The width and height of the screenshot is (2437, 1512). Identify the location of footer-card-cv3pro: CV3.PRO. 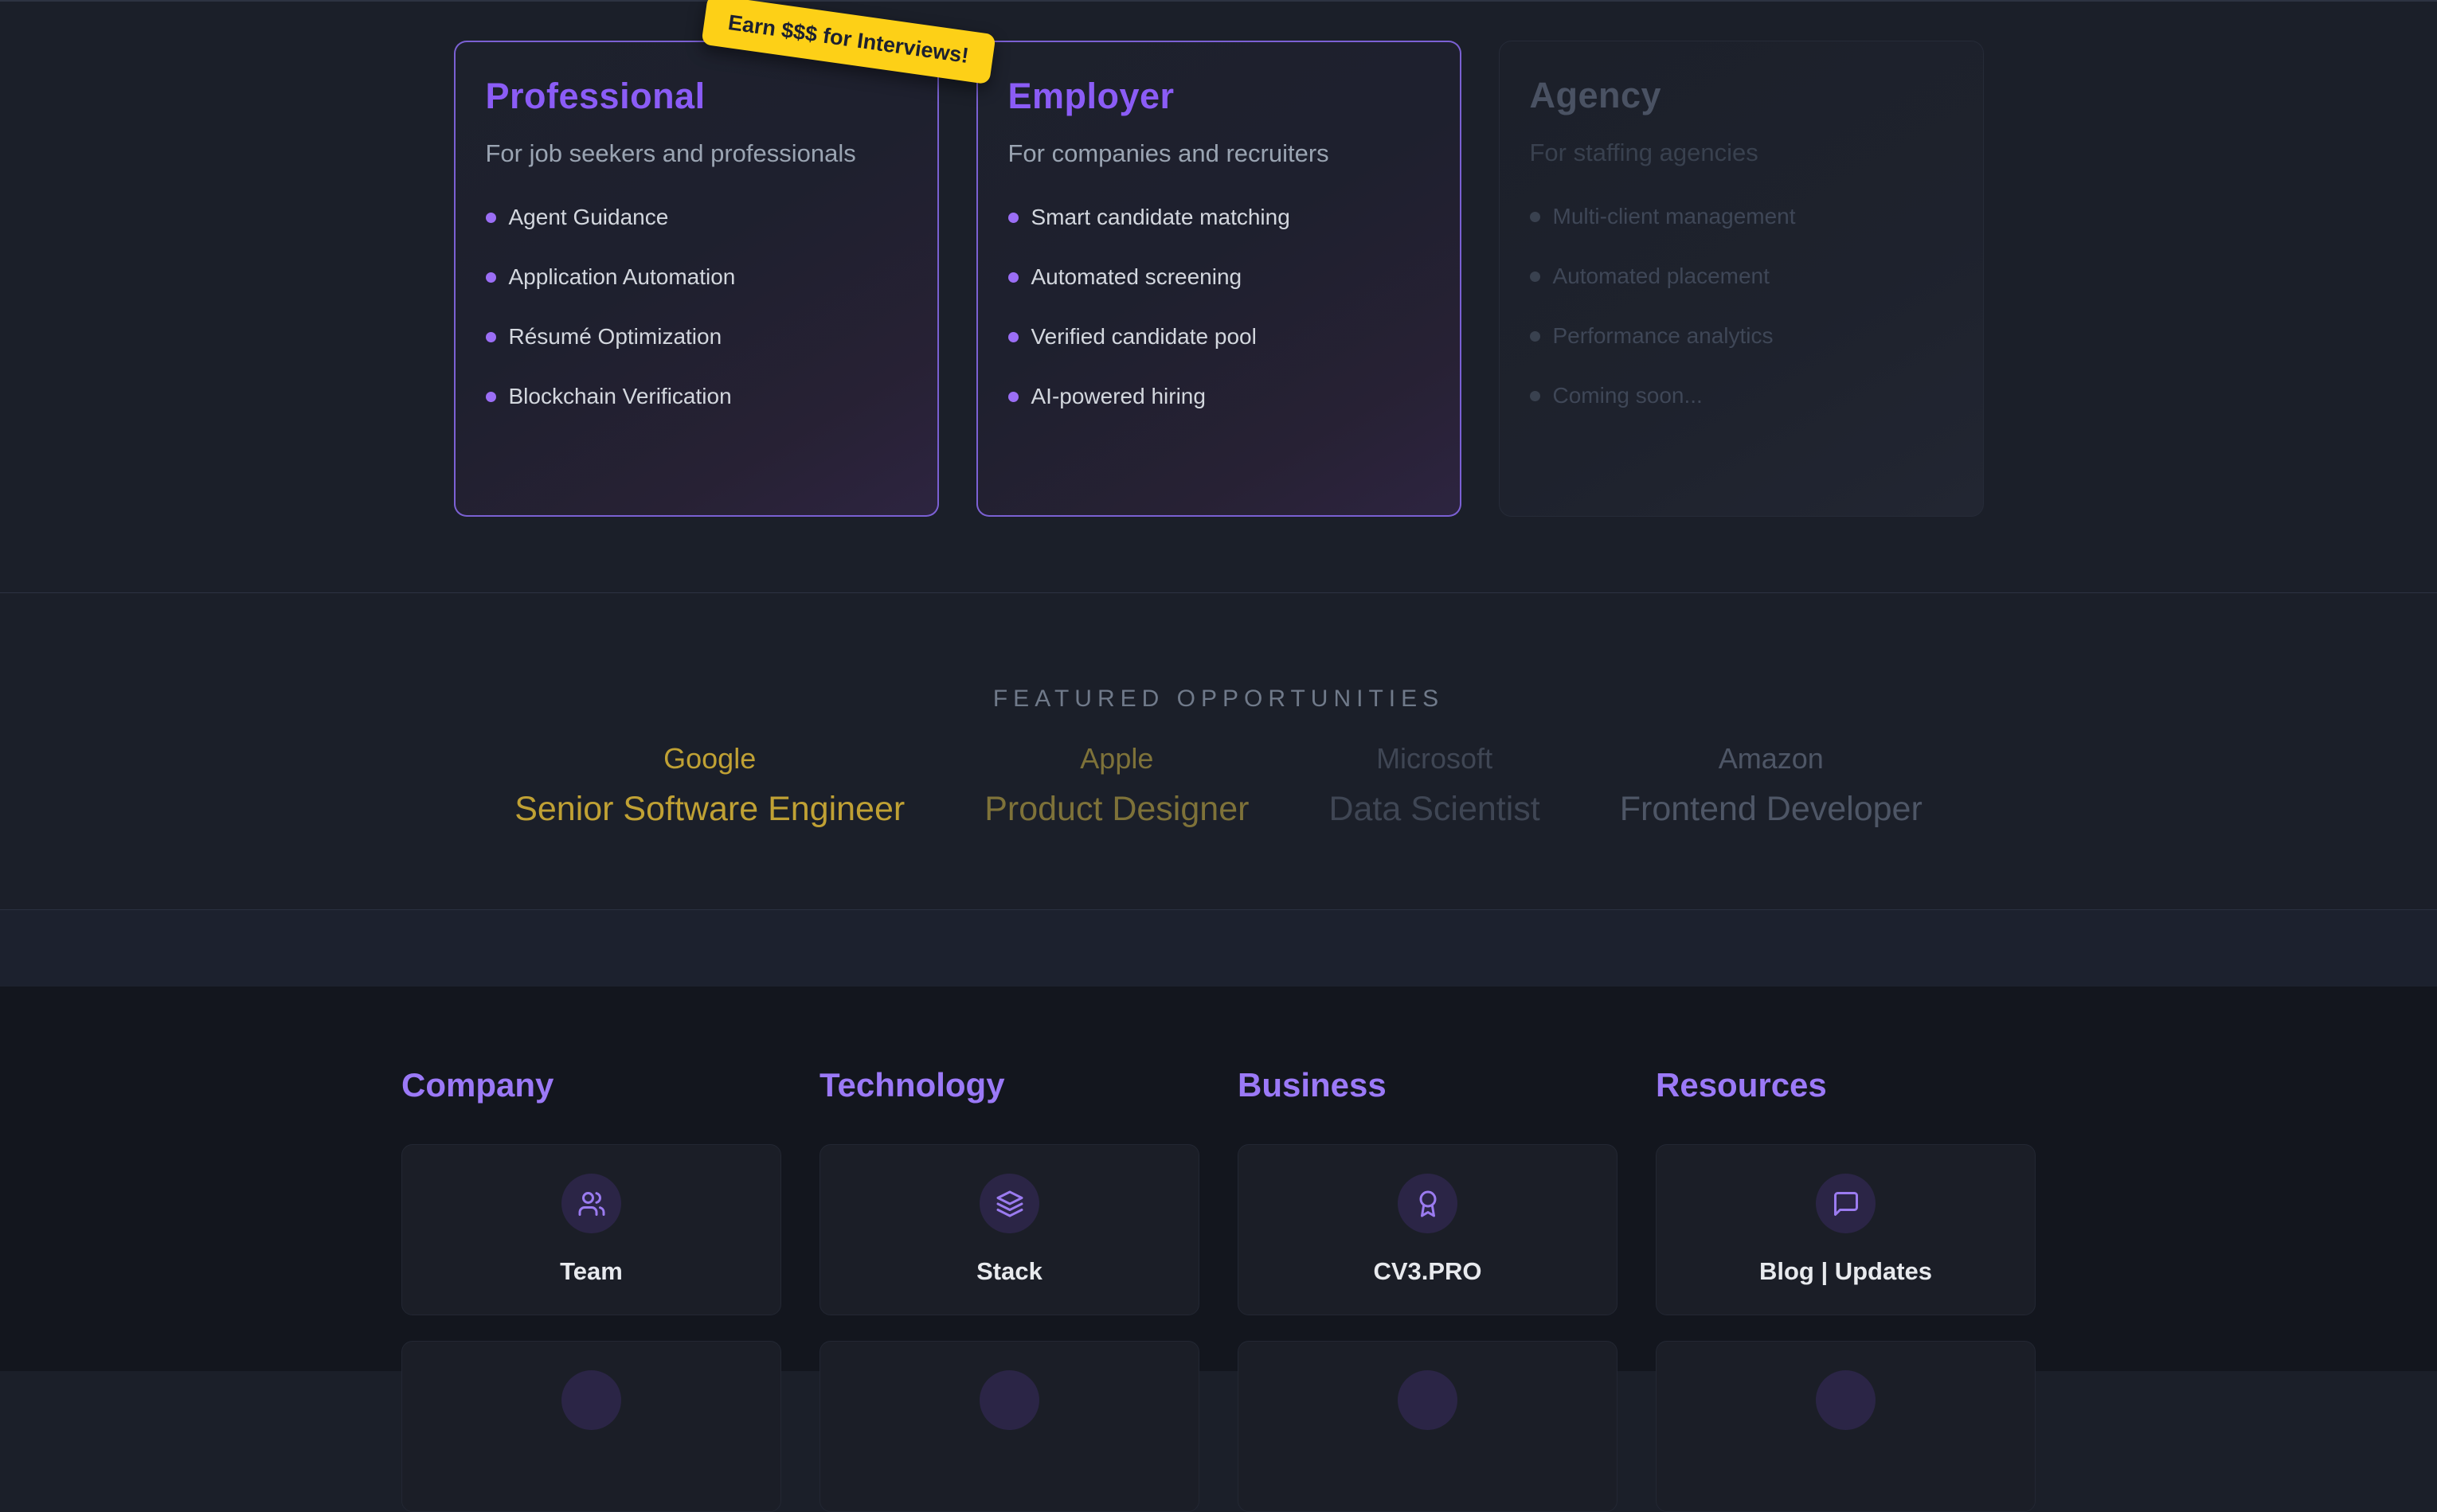
(1427, 1229).